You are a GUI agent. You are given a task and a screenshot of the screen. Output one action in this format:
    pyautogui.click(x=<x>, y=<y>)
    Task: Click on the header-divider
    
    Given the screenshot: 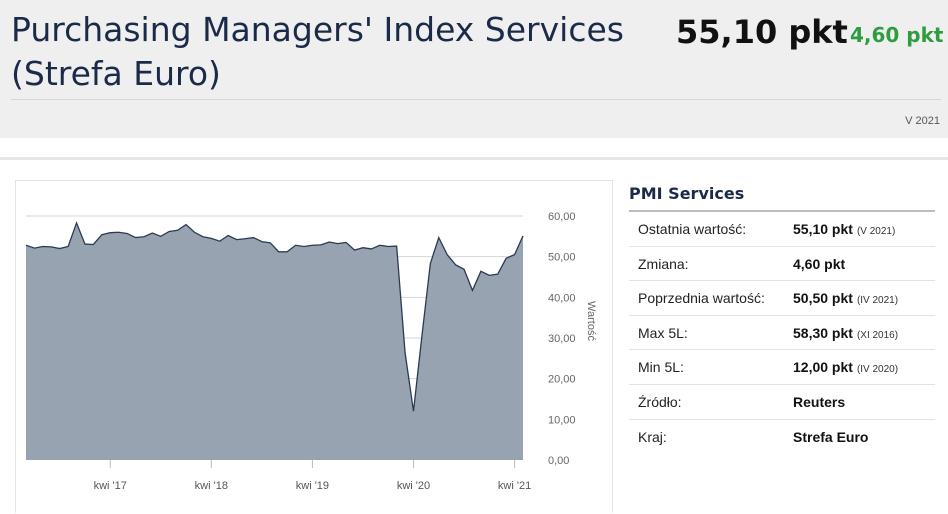 What is the action you would take?
    pyautogui.click(x=476, y=99)
    